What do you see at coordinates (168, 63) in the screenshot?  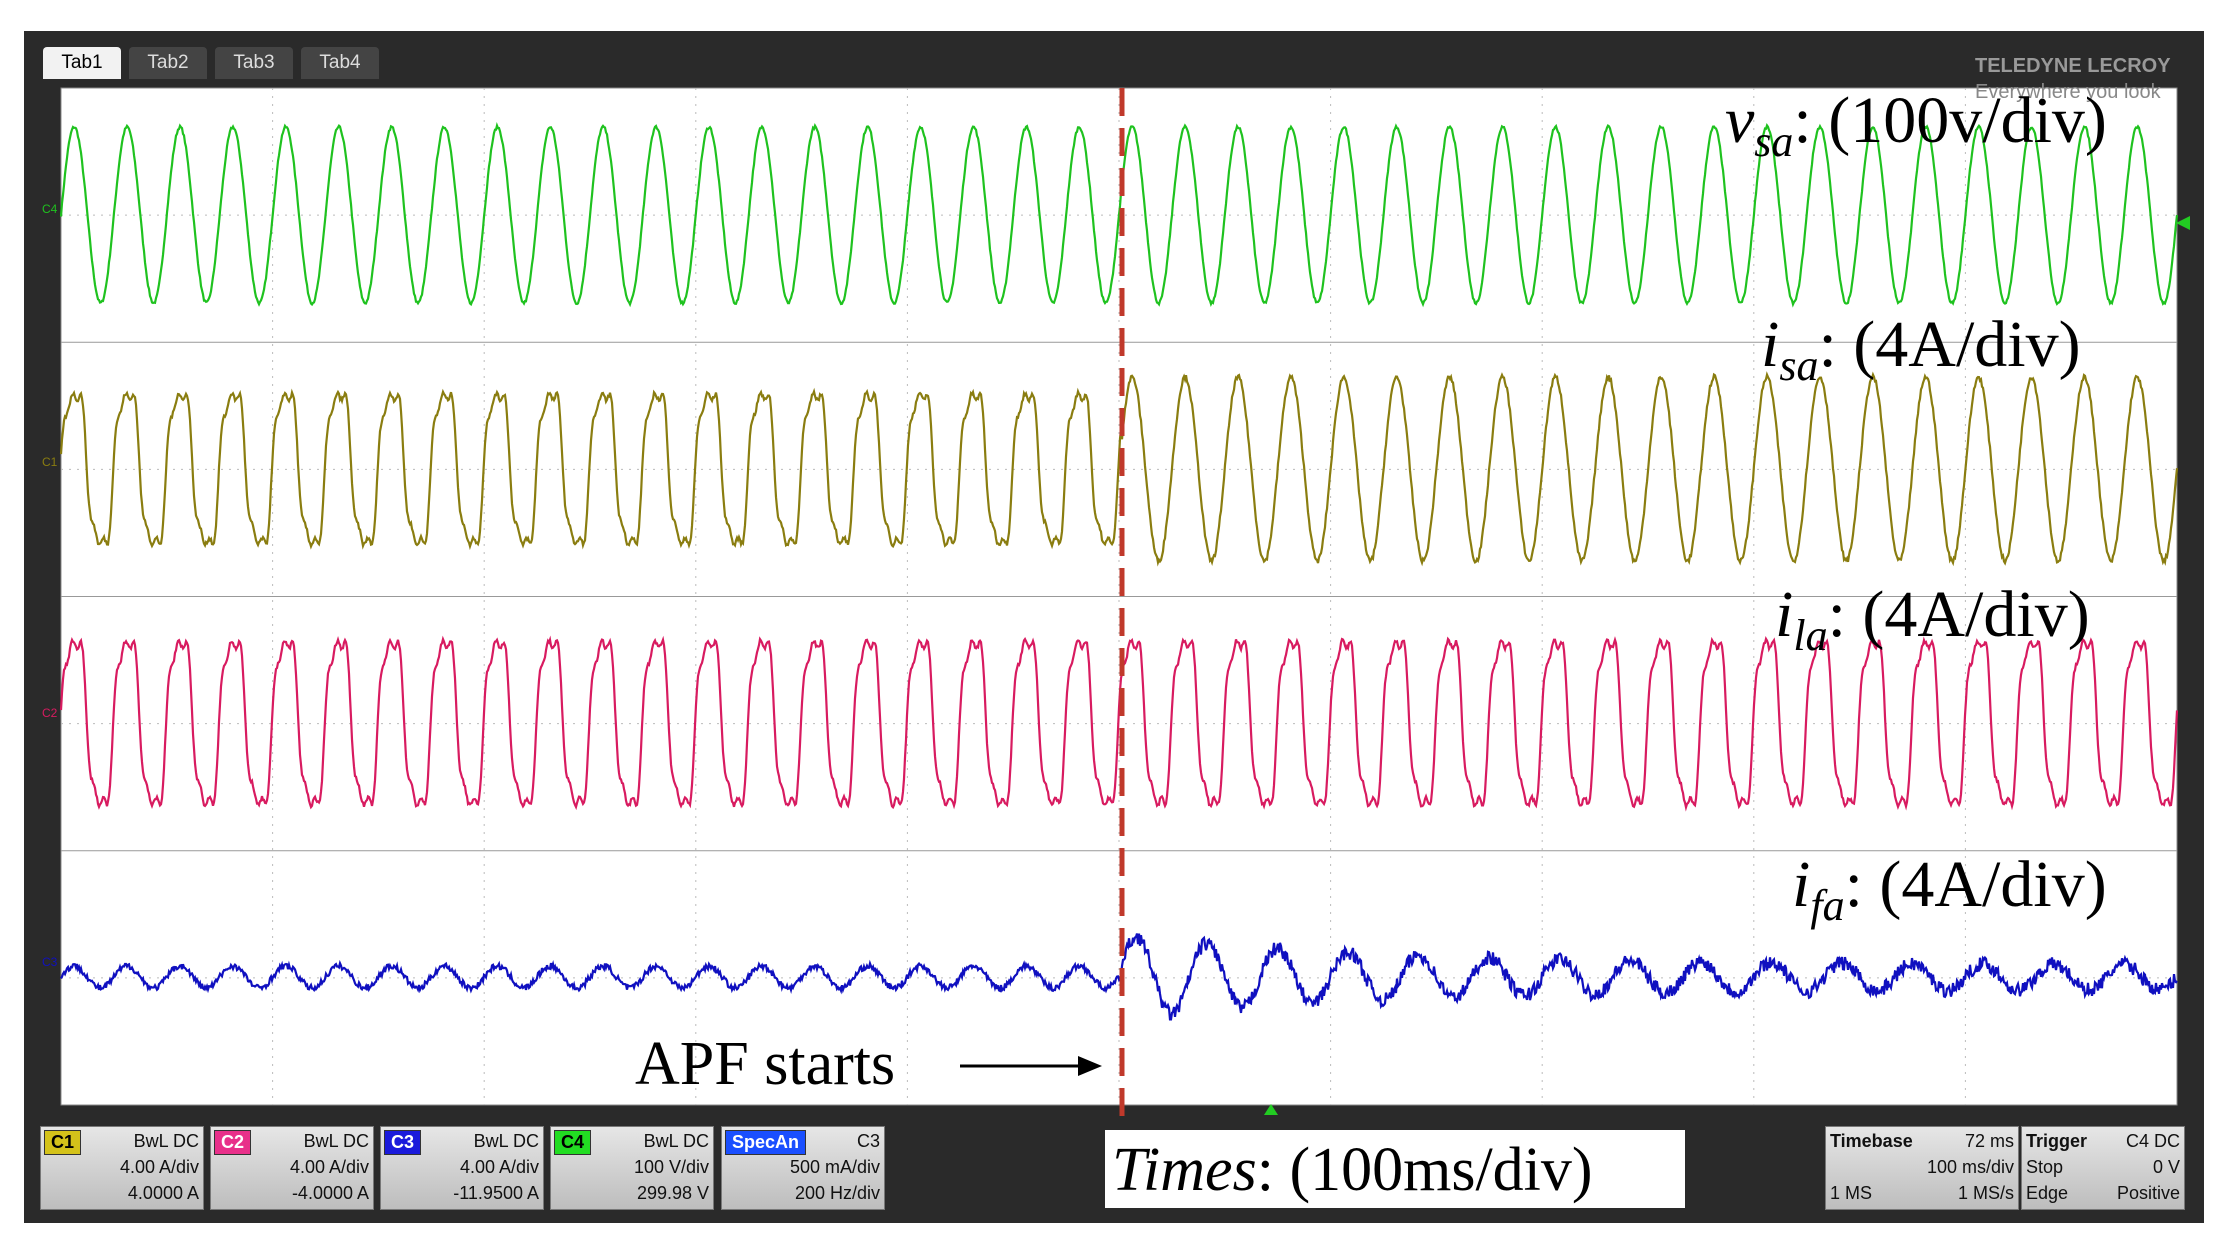 I see `tab: Tab2` at bounding box center [168, 63].